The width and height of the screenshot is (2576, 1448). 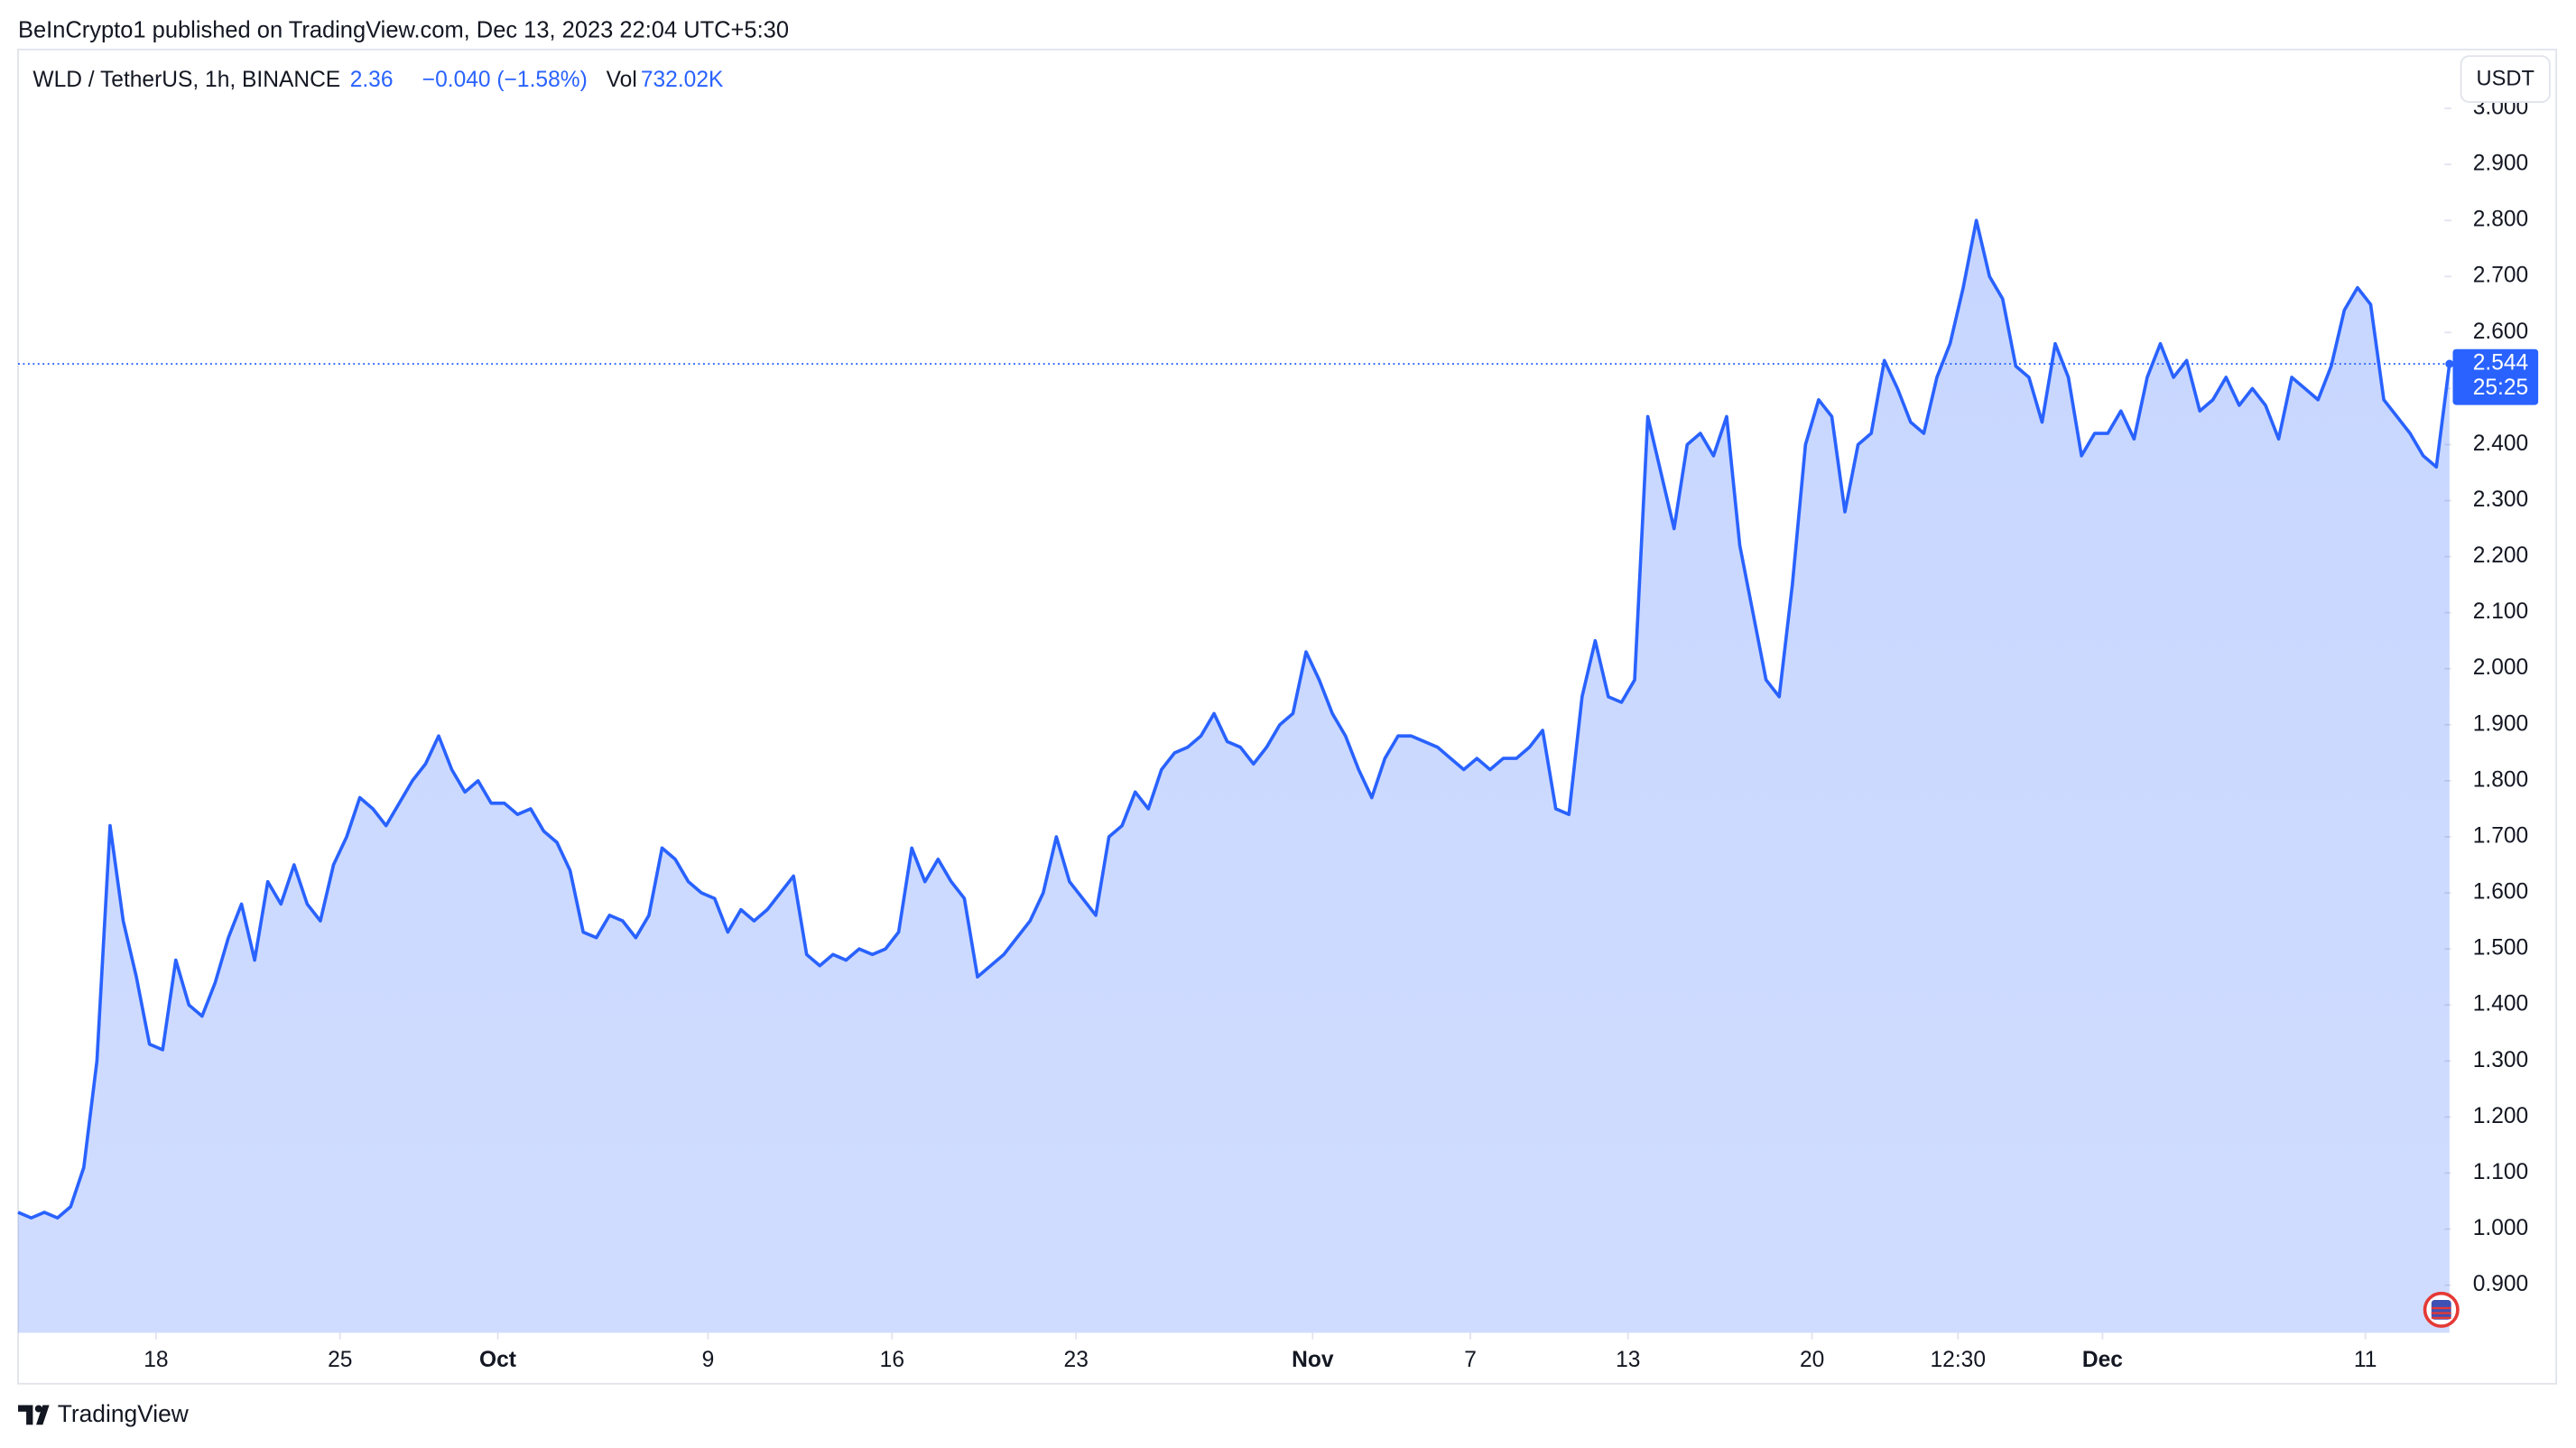 I want to click on last-price-label: 2.544, so click(x=2500, y=363).